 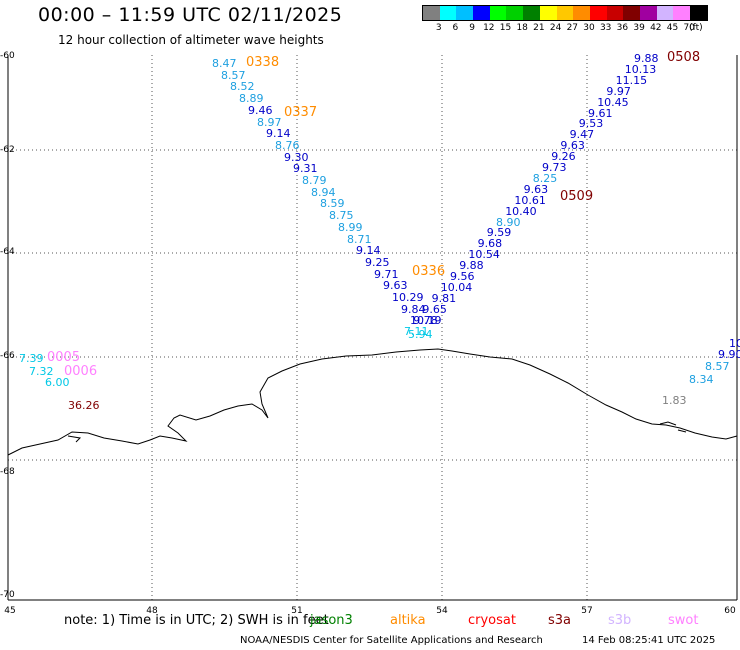 I want to click on legend-label: 45, so click(x=672, y=28).